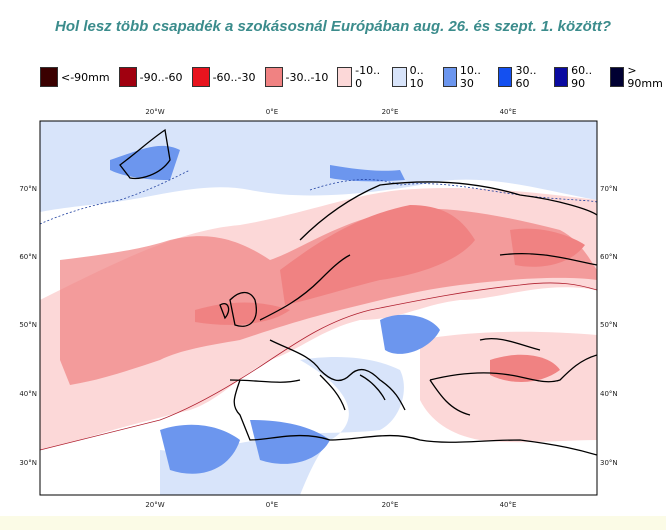 This screenshot has height=530, width=666. I want to click on legend-label: -10.. 0, so click(368, 77).